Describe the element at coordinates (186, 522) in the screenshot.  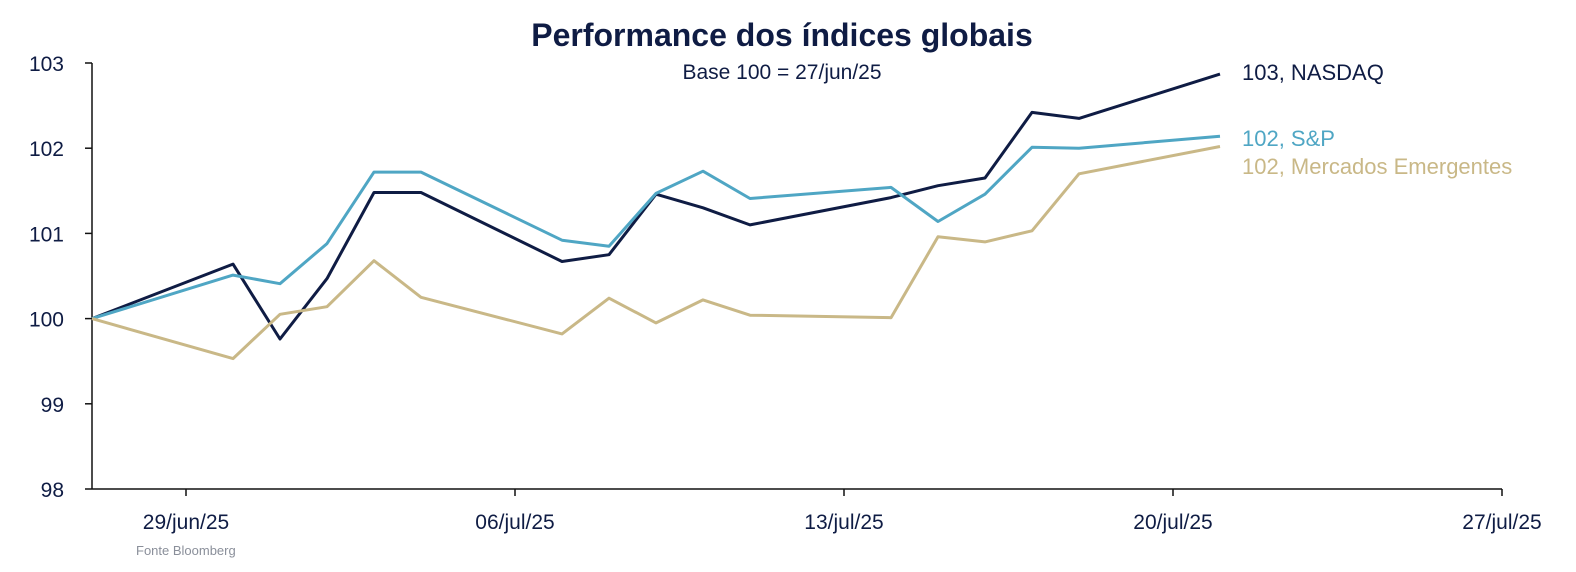
I see `x-tick-label: 29/jun/25` at that location.